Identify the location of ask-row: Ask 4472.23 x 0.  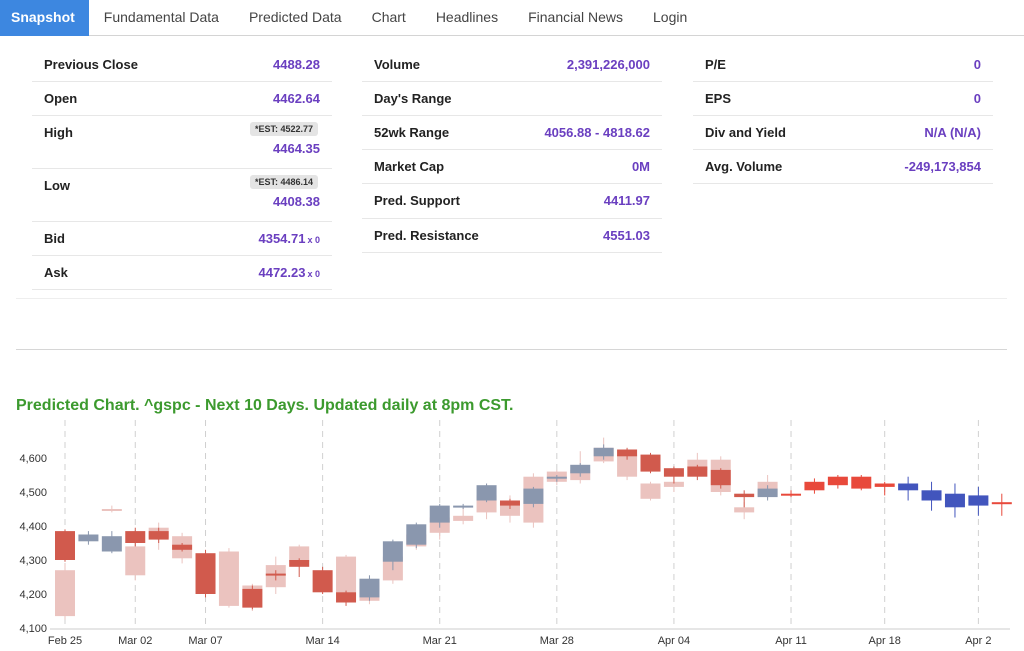
(182, 273).